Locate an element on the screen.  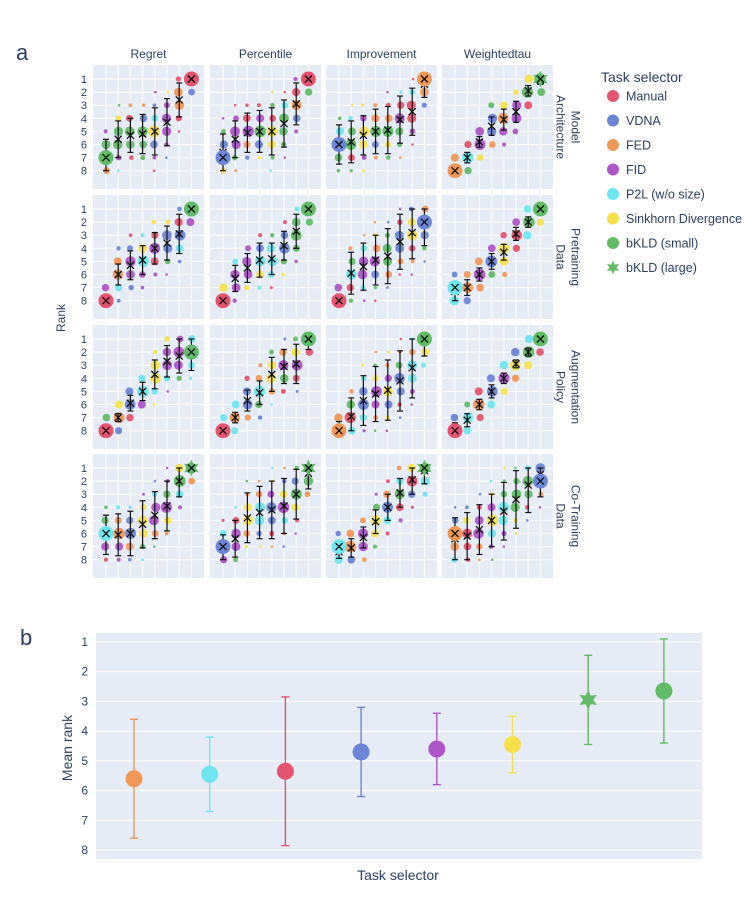
legend-item: bKLD (small) is located at coordinates (652, 244).